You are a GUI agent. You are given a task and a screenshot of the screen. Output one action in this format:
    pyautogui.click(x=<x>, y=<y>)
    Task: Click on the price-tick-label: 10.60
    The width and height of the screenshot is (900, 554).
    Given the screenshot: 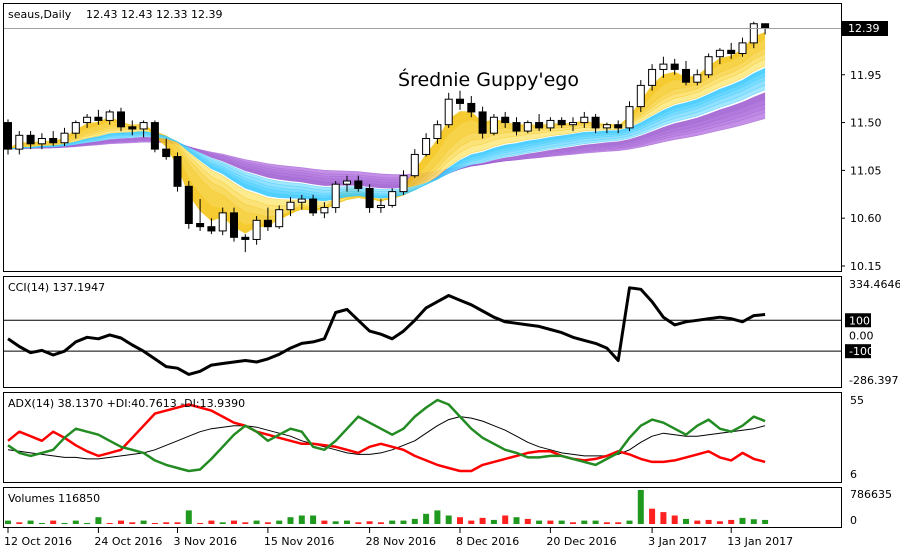 What is the action you would take?
    pyautogui.click(x=866, y=218)
    